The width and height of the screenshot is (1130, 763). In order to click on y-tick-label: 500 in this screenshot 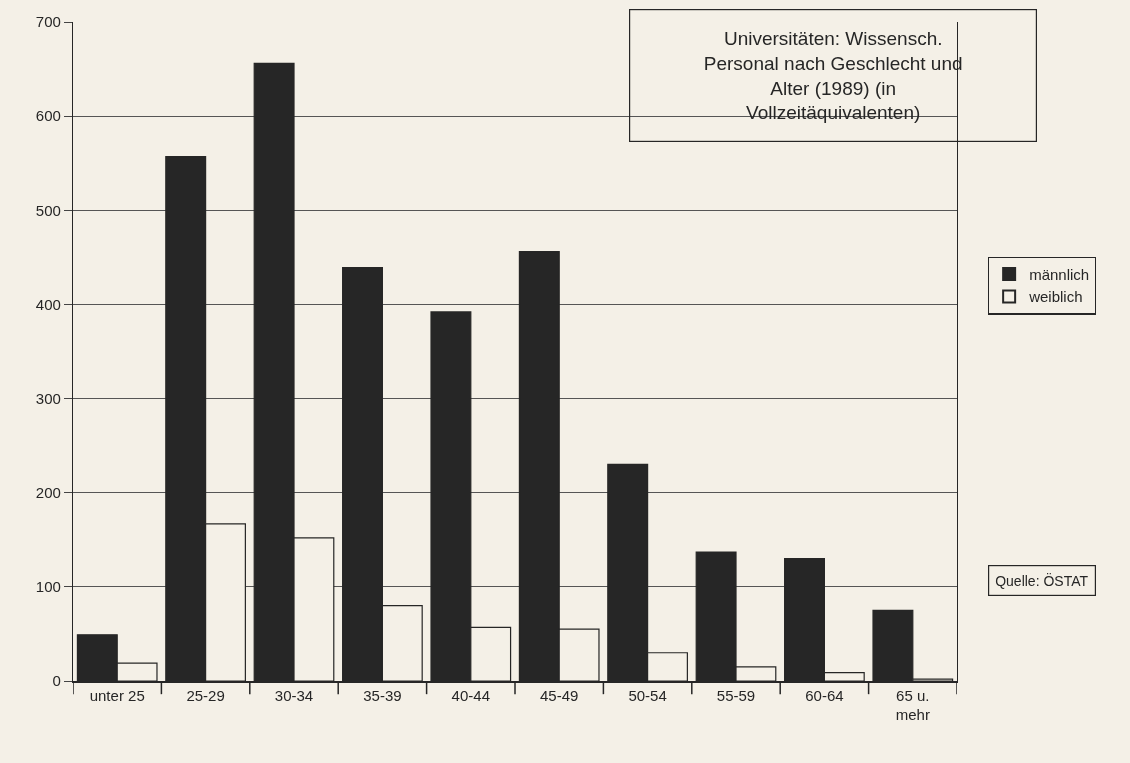, I will do `click(48, 210)`.